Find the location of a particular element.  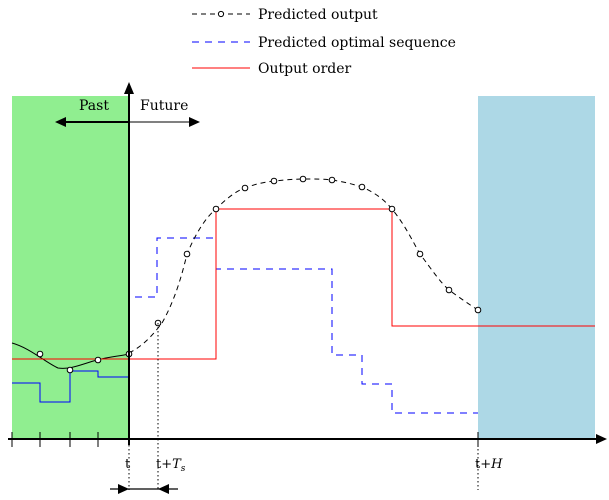

legend-output-order: Output order is located at coordinates (272, 69).